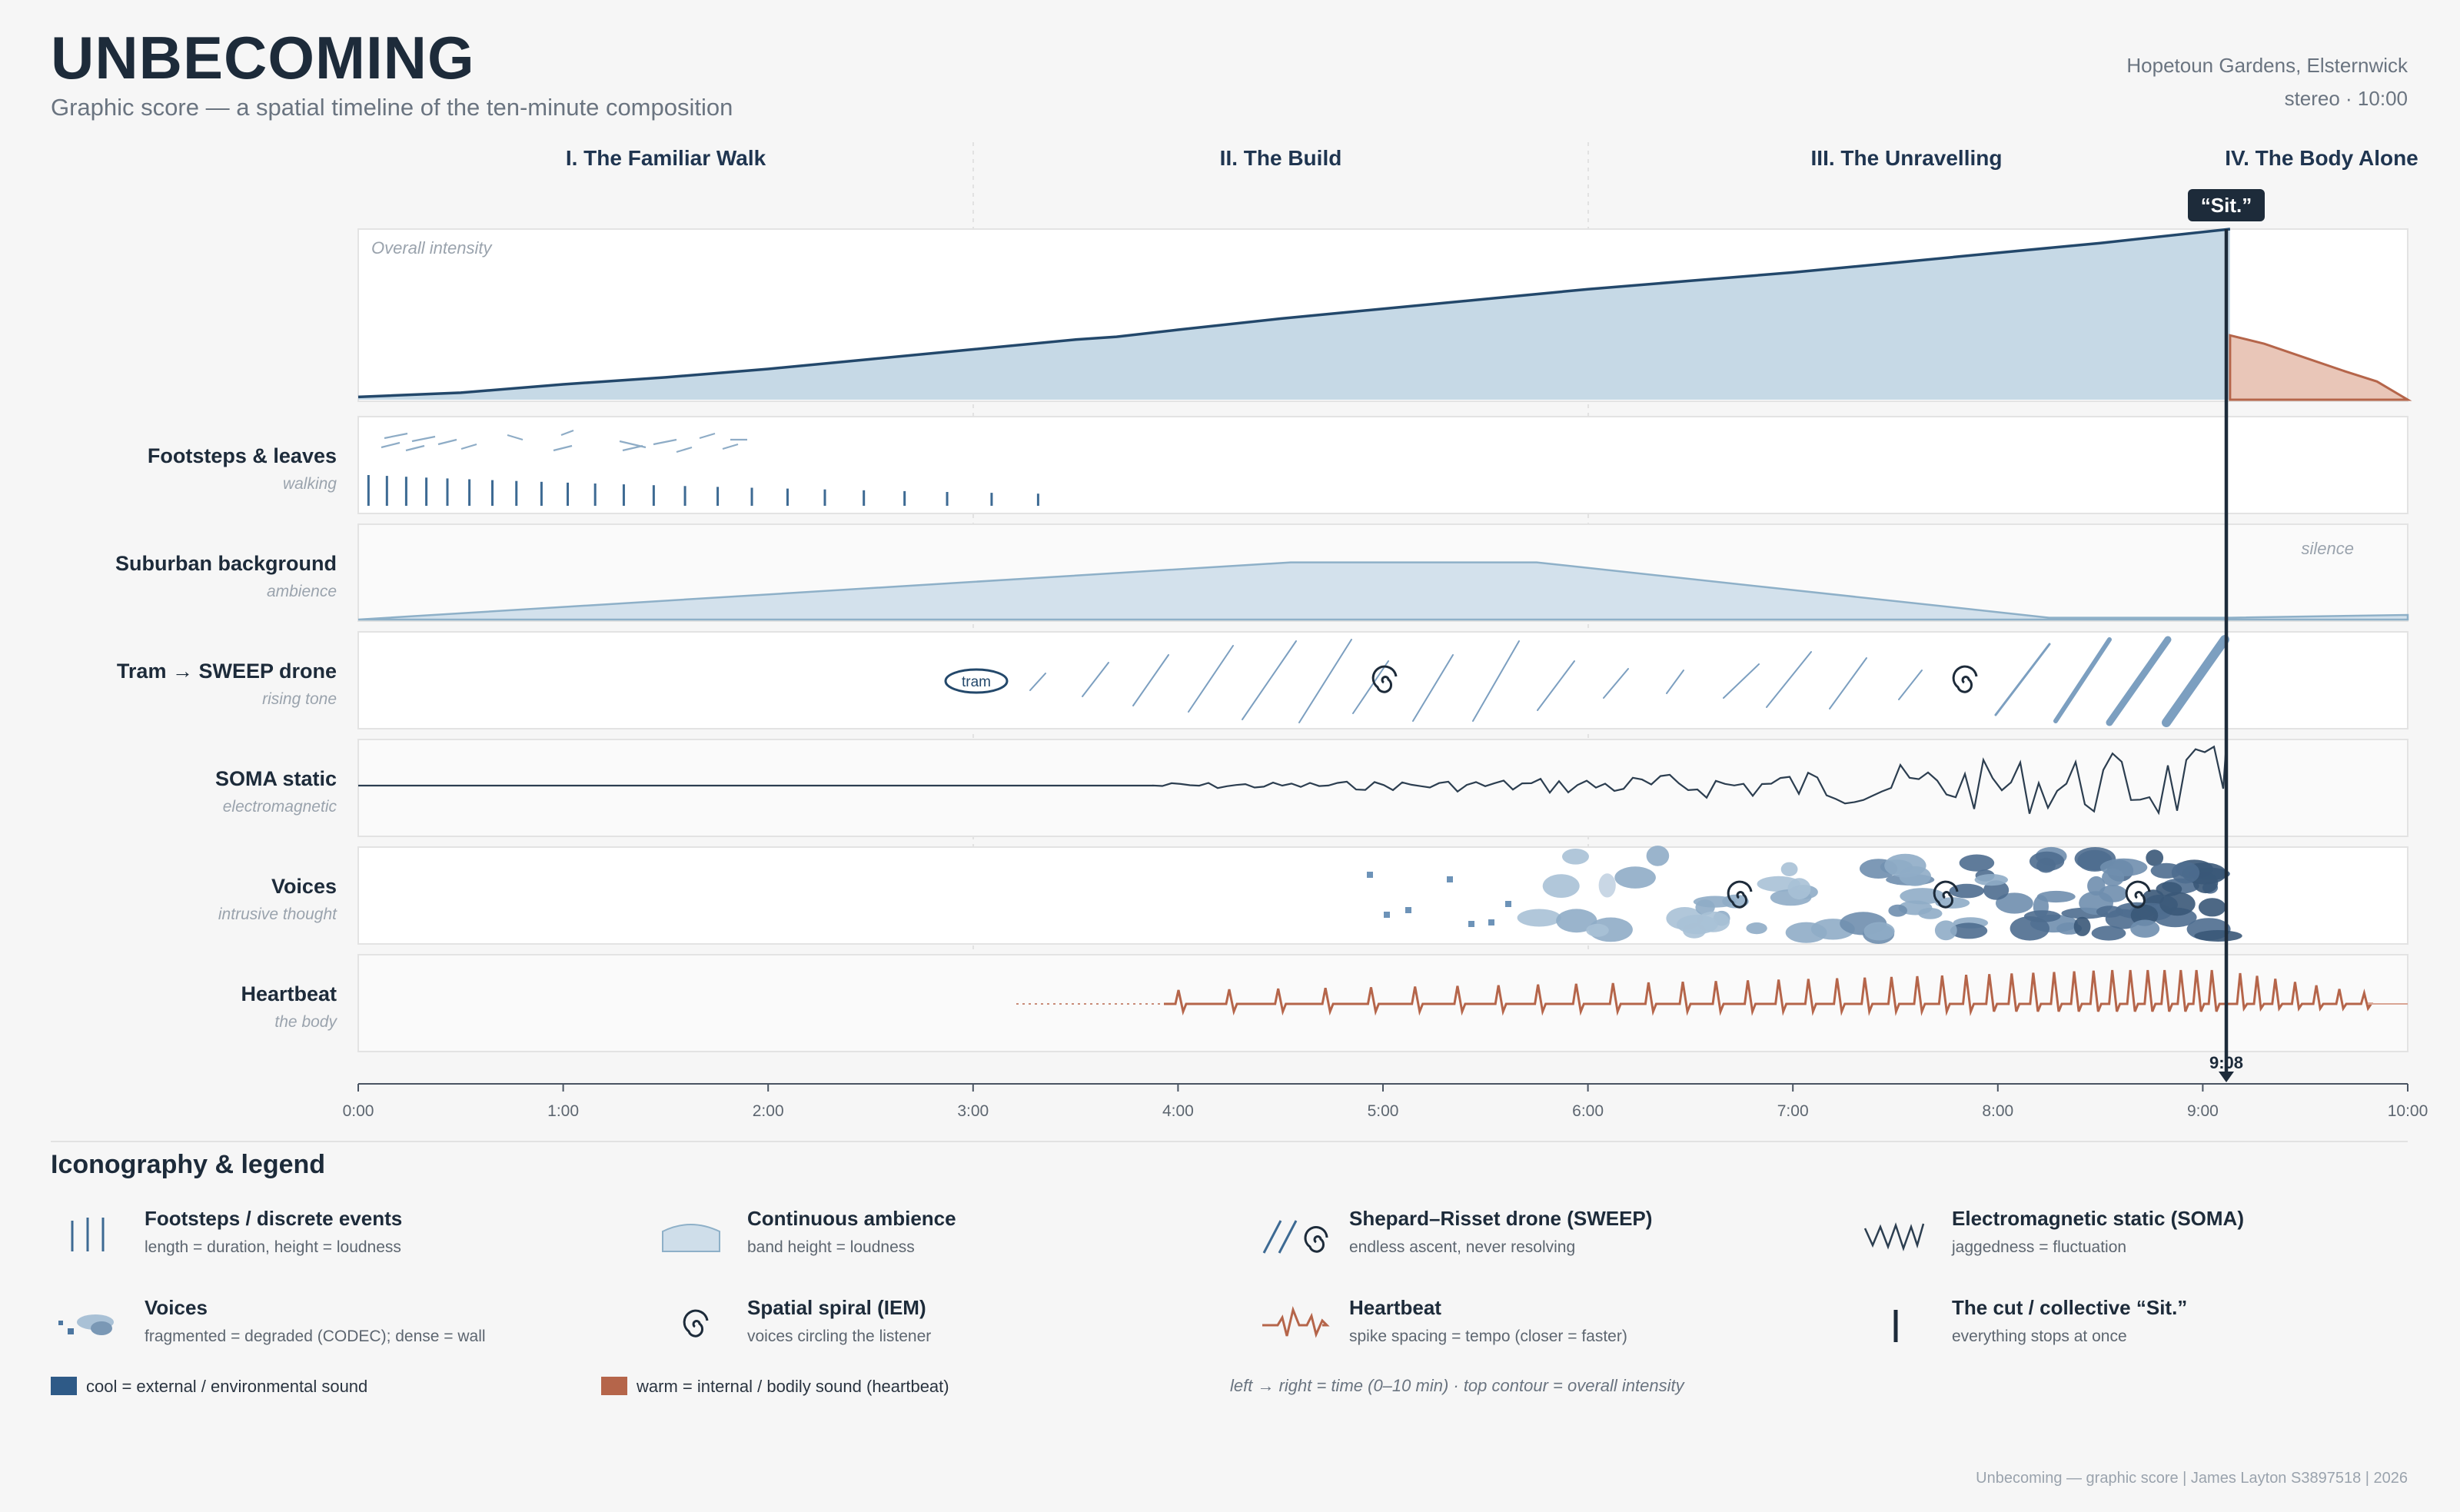  I want to click on lane-panel-tram, so click(1382, 680).